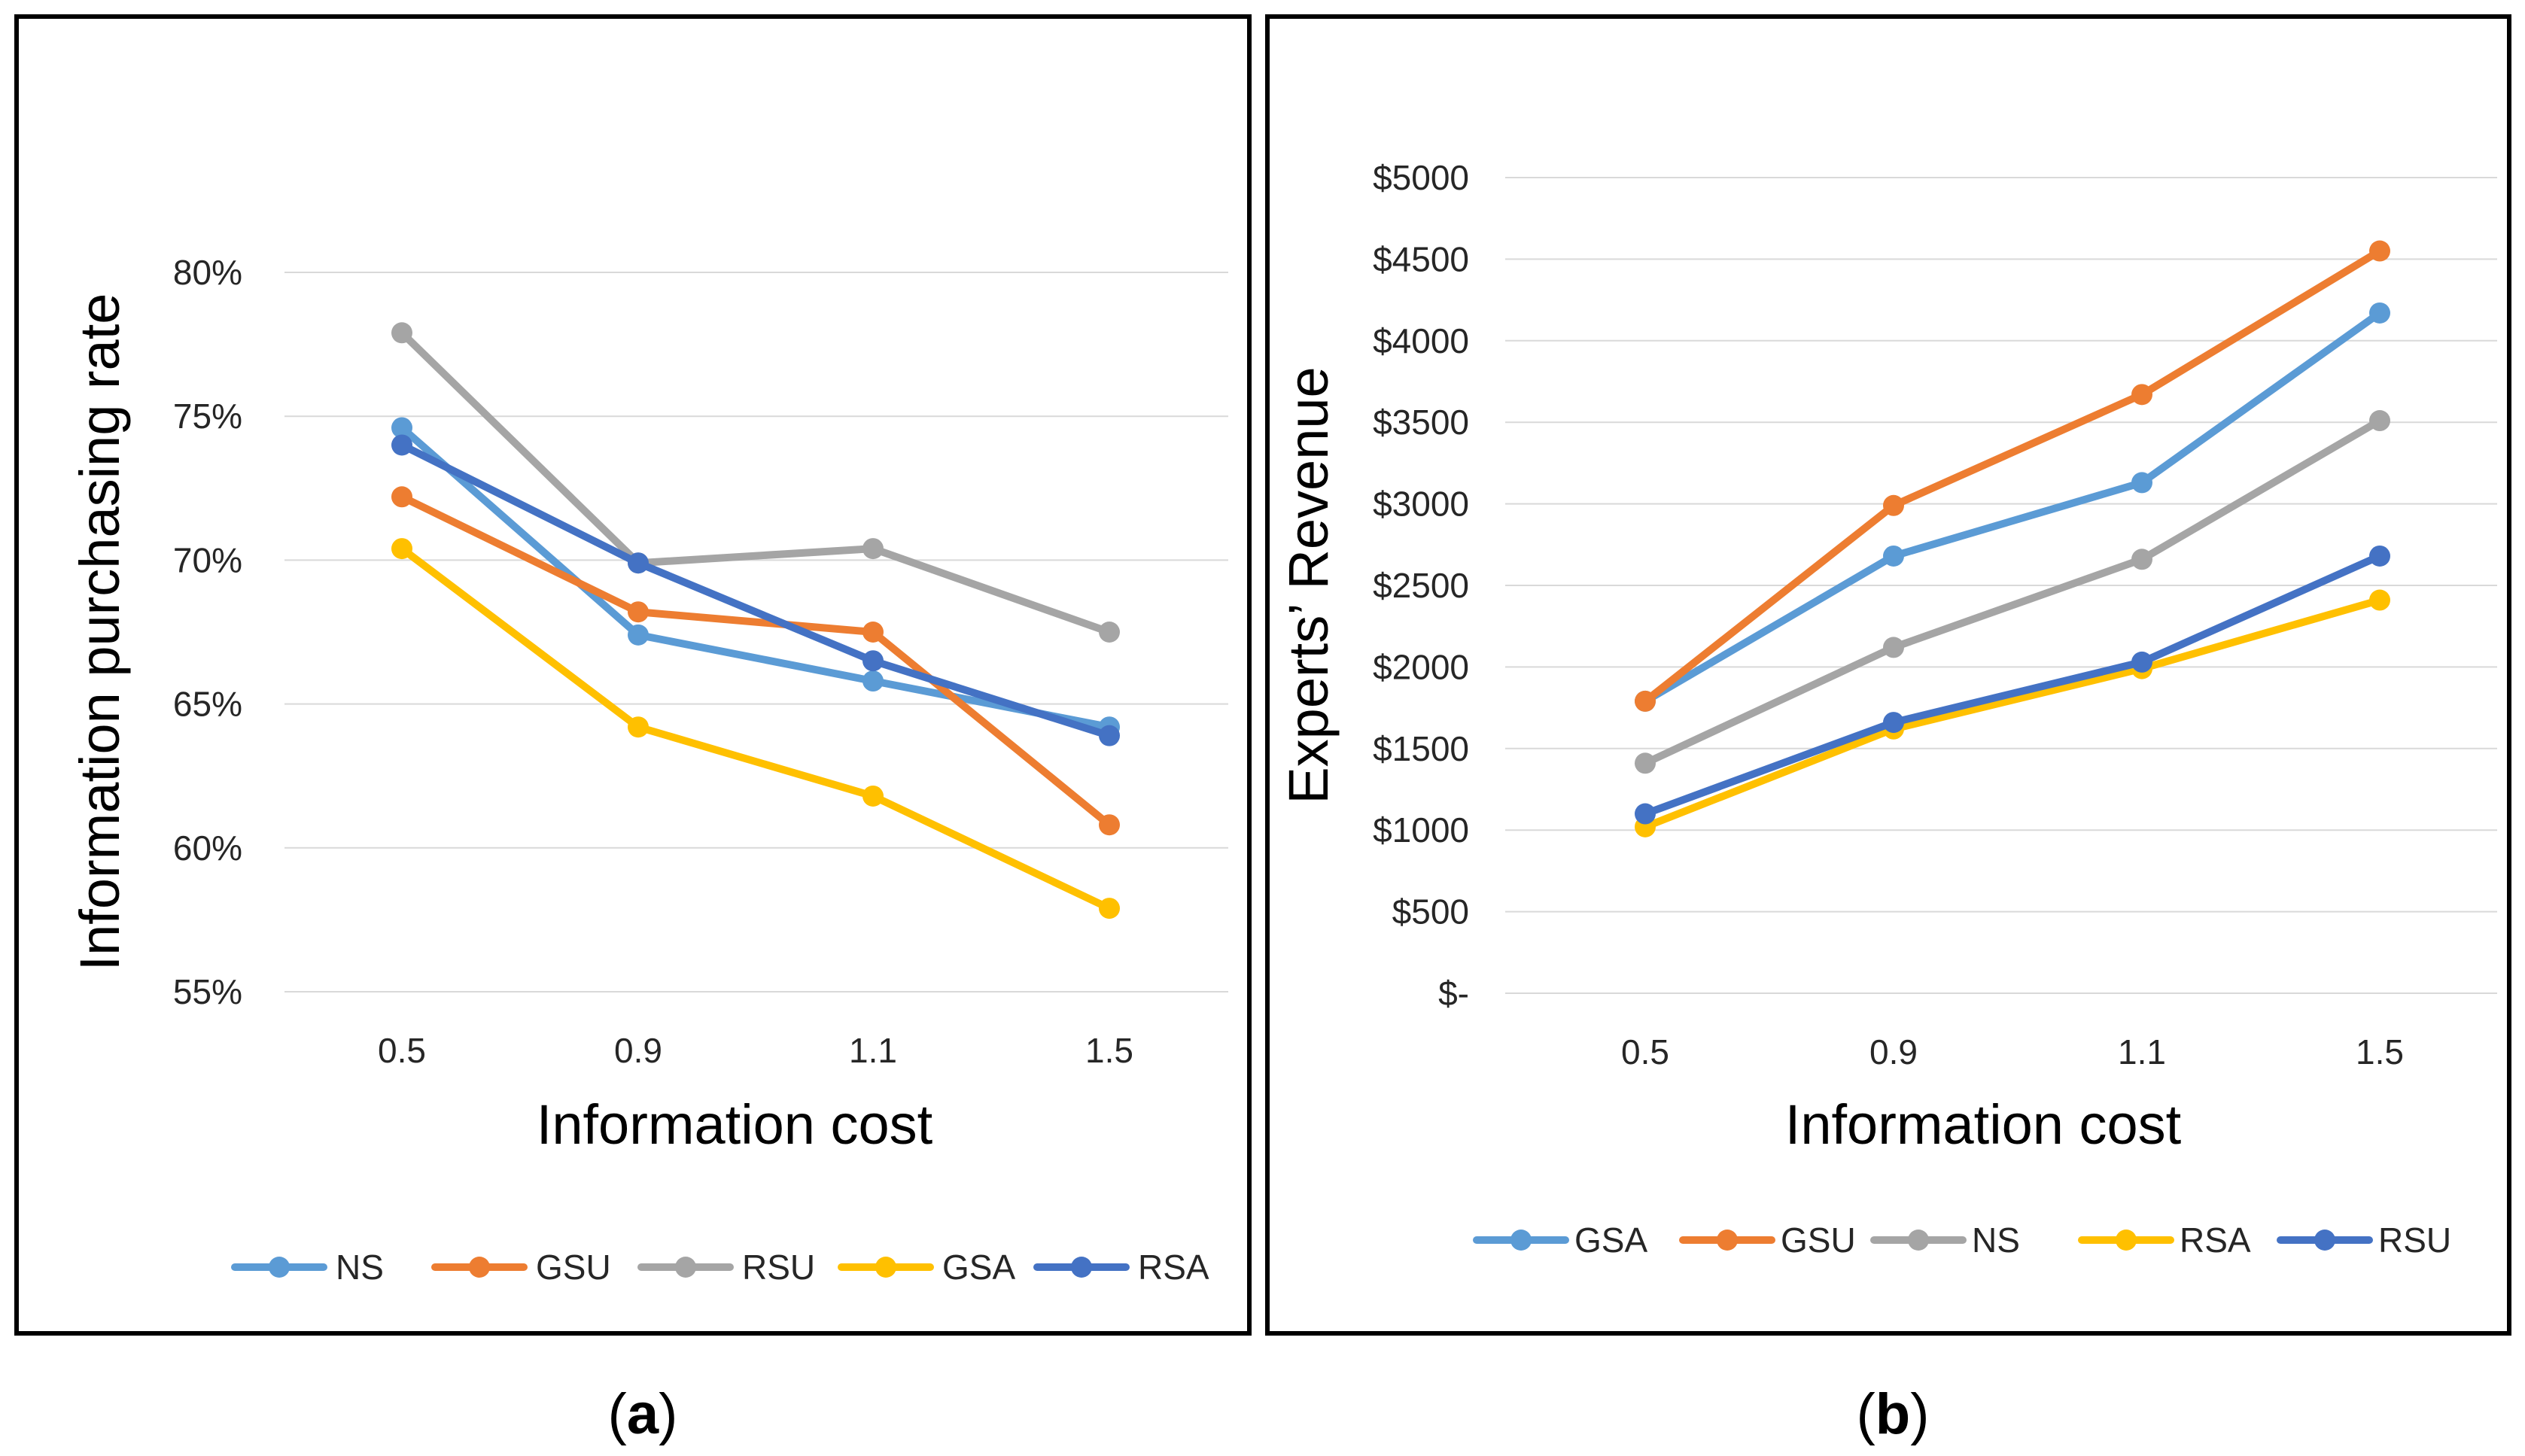 The height and width of the screenshot is (1456, 2525). I want to click on chart-a-xtick-label: 1.1, so click(873, 1050).